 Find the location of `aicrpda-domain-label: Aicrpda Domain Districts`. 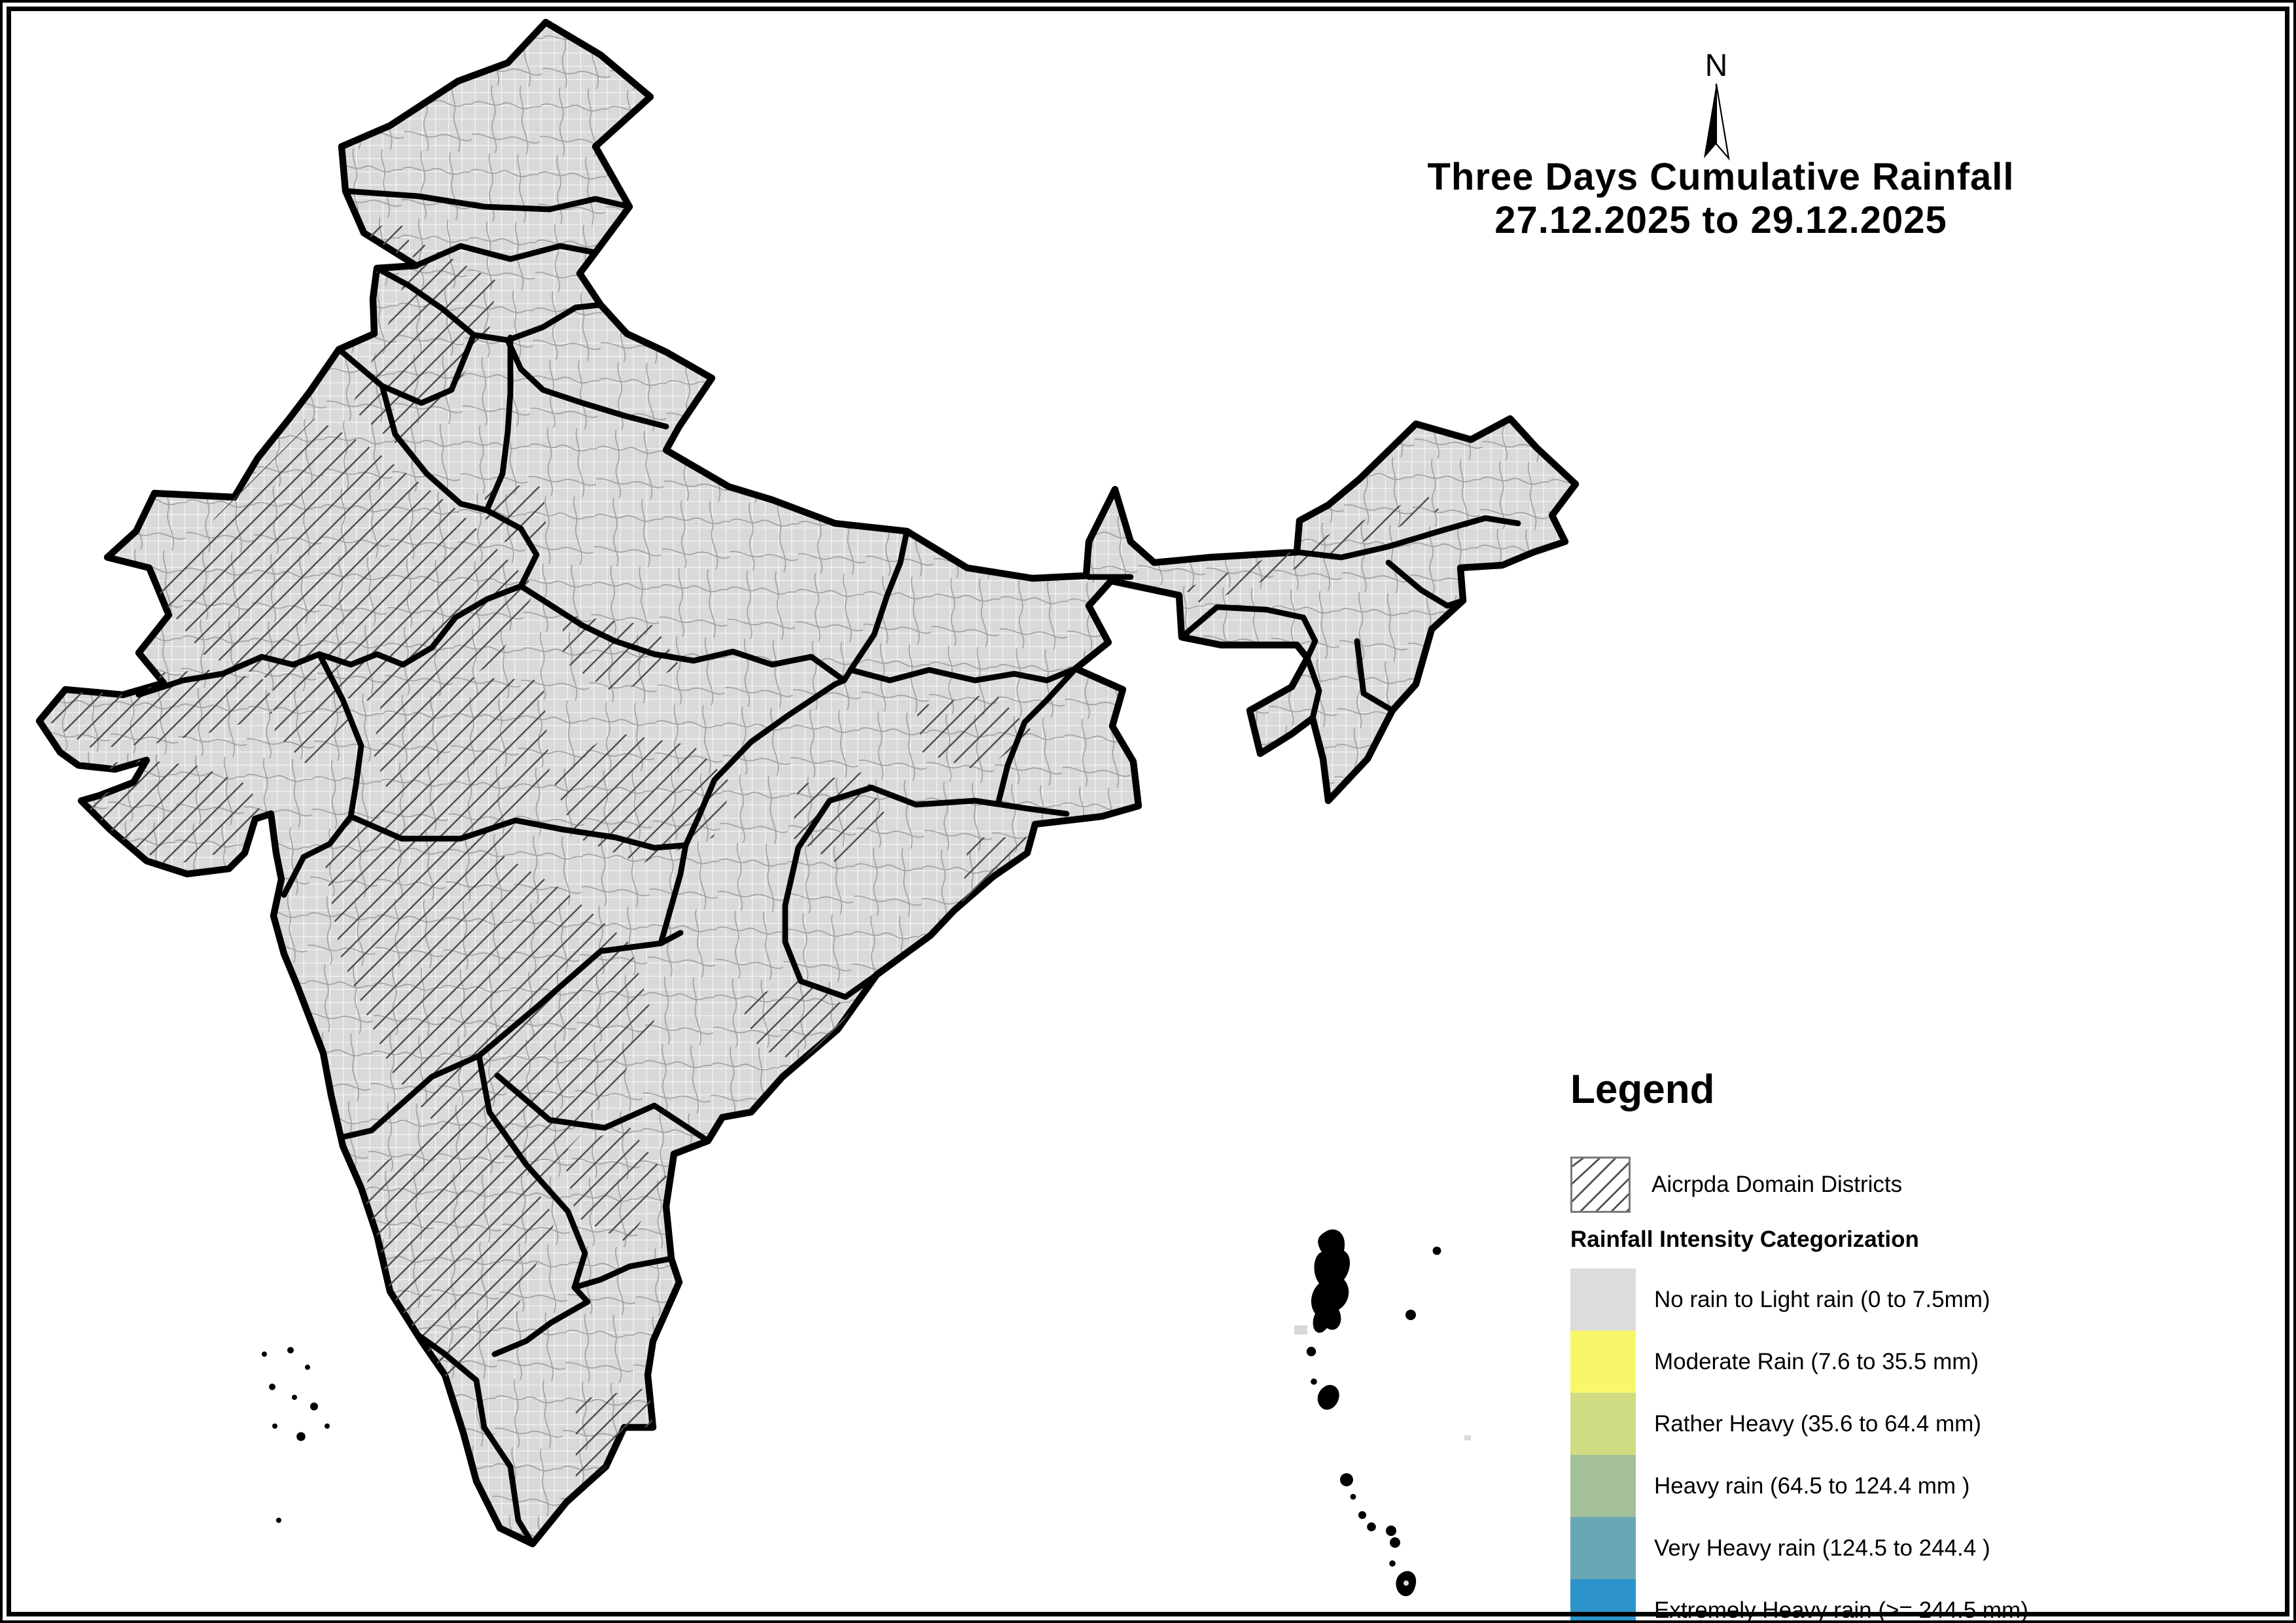

aicrpda-domain-label: Aicrpda Domain Districts is located at coordinates (1777, 1184).